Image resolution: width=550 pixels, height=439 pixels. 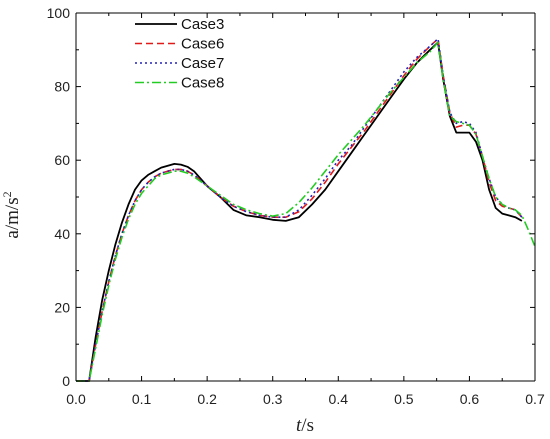 I want to click on y-axis-label-superscript: 2, so click(x=7, y=194).